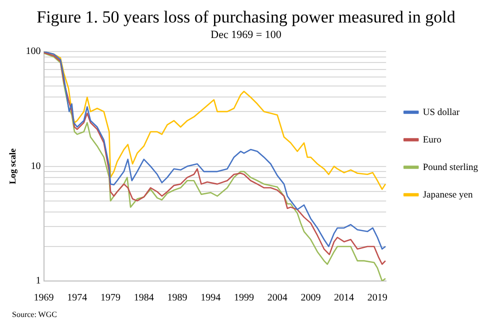 This screenshot has width=500, height=323. I want to click on legend-label: US dollar, so click(441, 113).